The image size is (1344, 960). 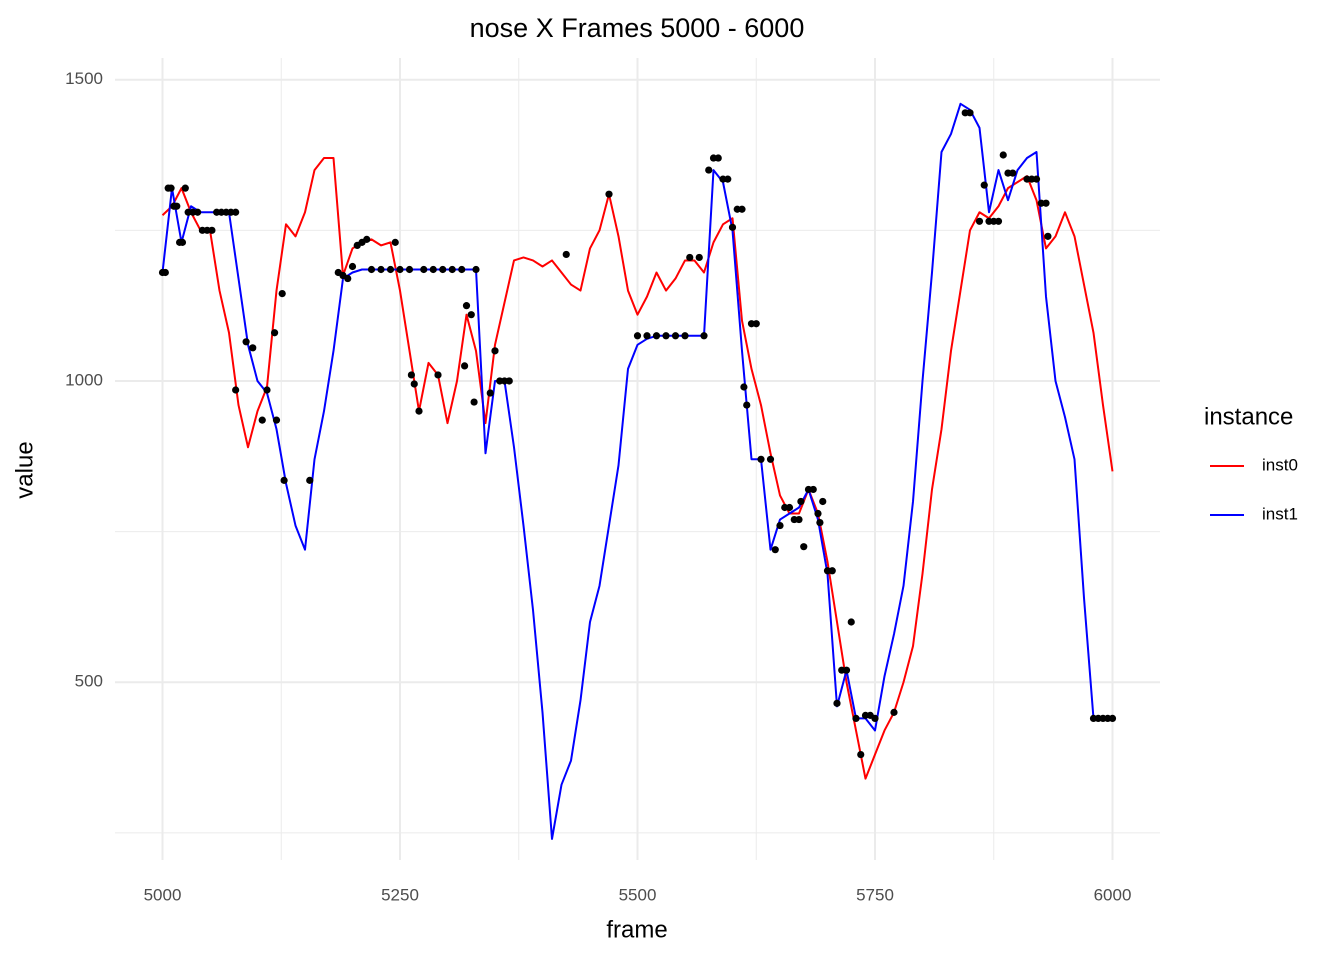 I want to click on y-tick-label: 500, so click(x=89, y=681).